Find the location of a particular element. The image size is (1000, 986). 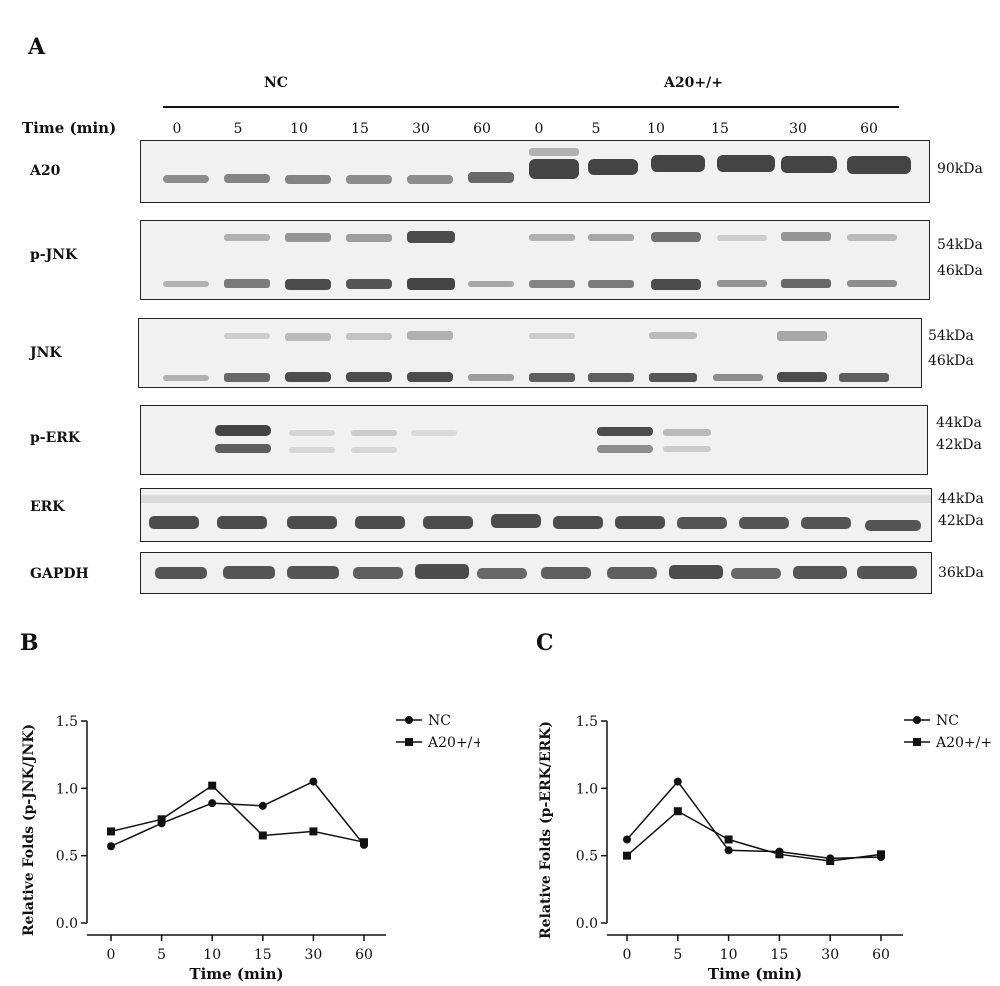

blot-bands-erk is located at coordinates (536, 513).